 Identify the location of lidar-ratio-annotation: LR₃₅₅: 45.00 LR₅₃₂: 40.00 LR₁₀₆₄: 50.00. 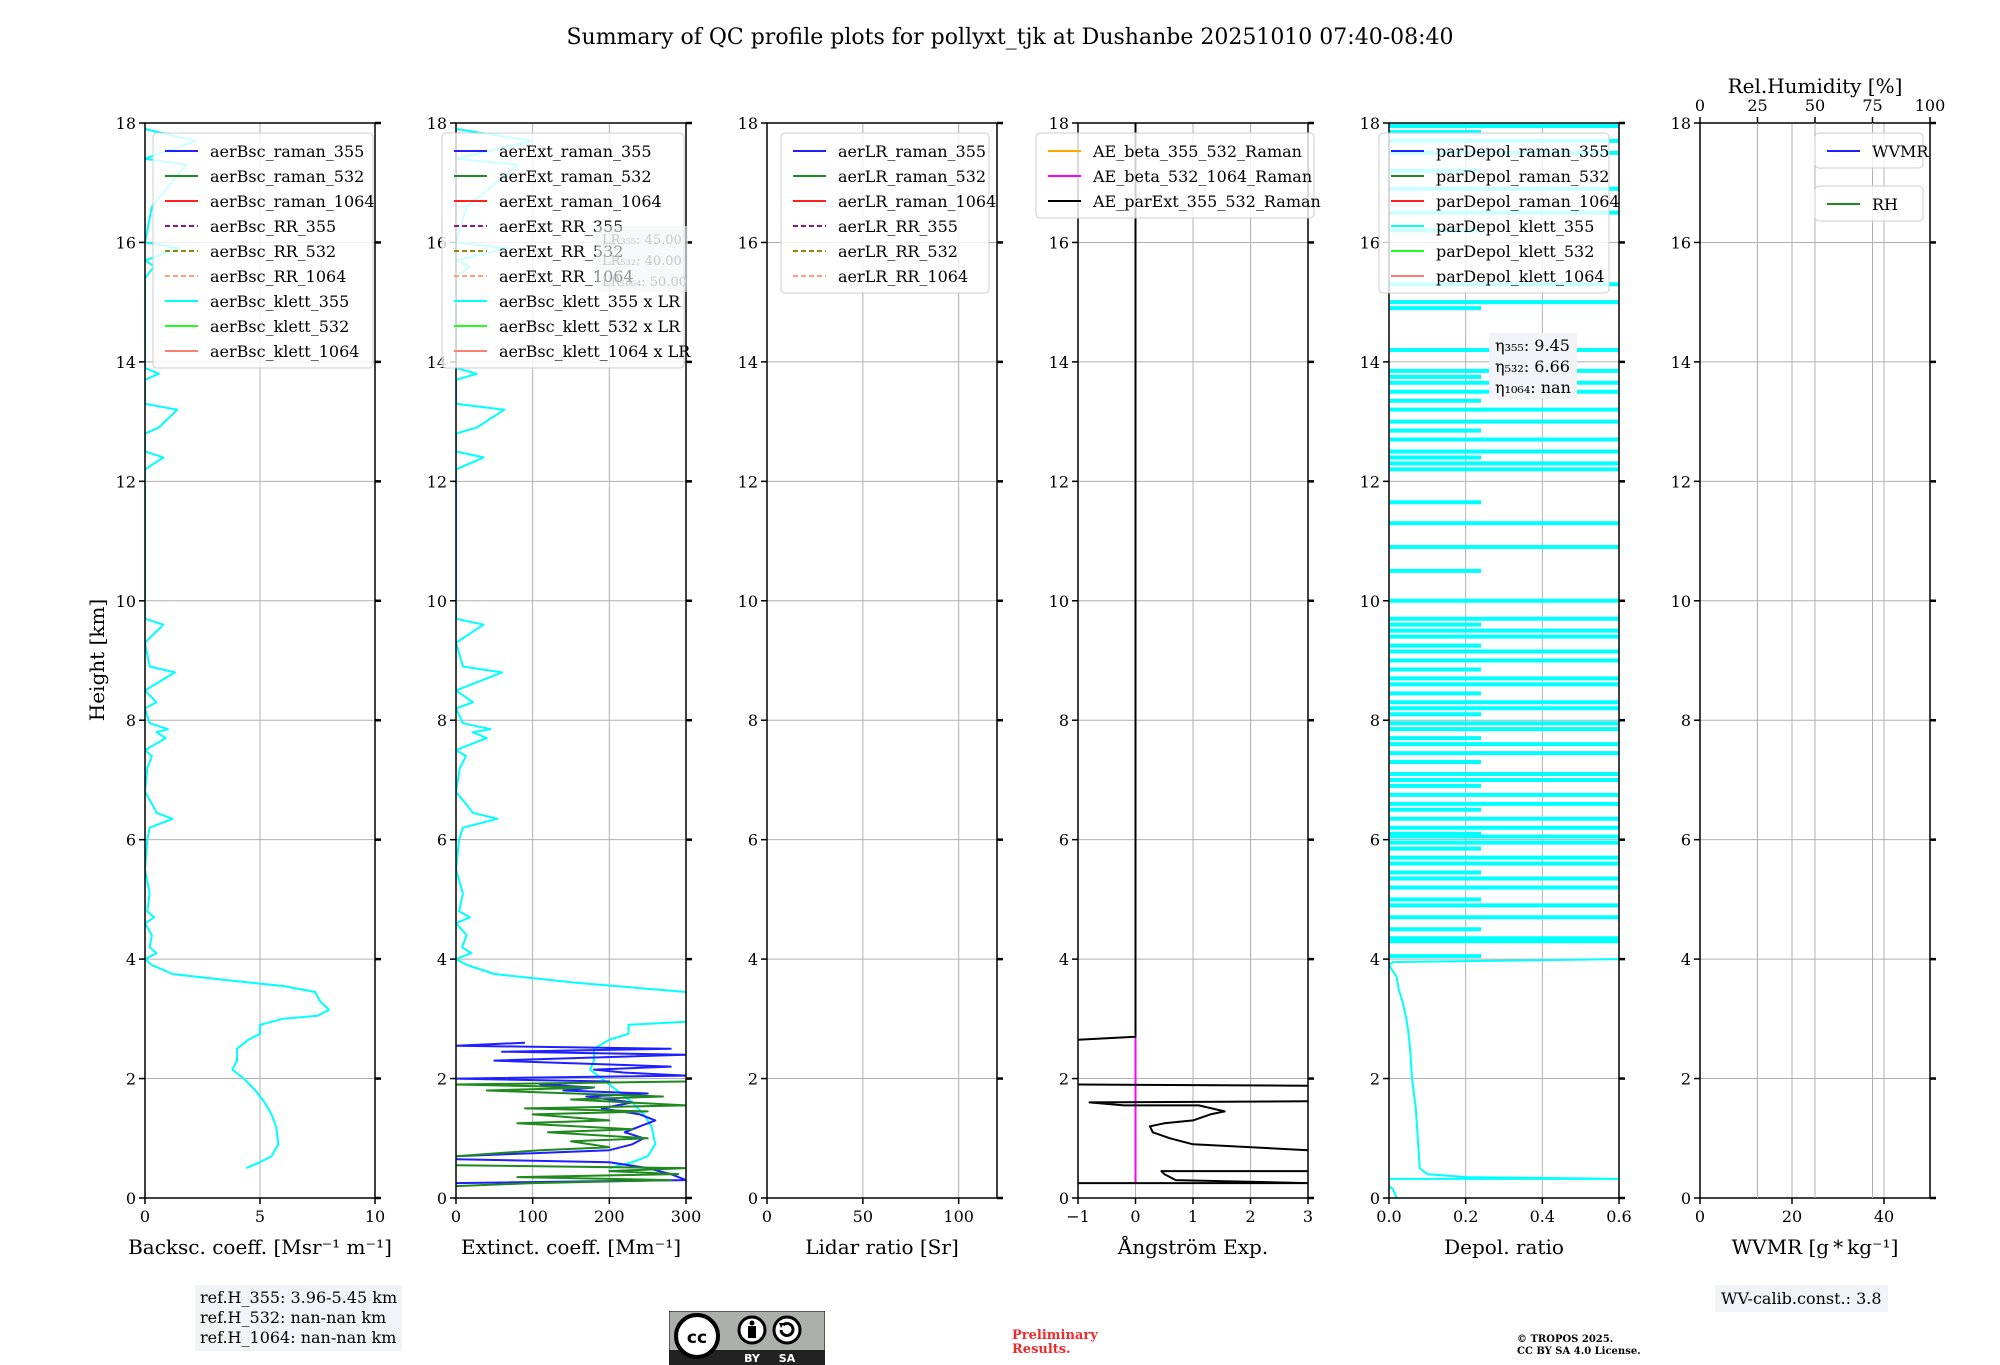
(642, 259).